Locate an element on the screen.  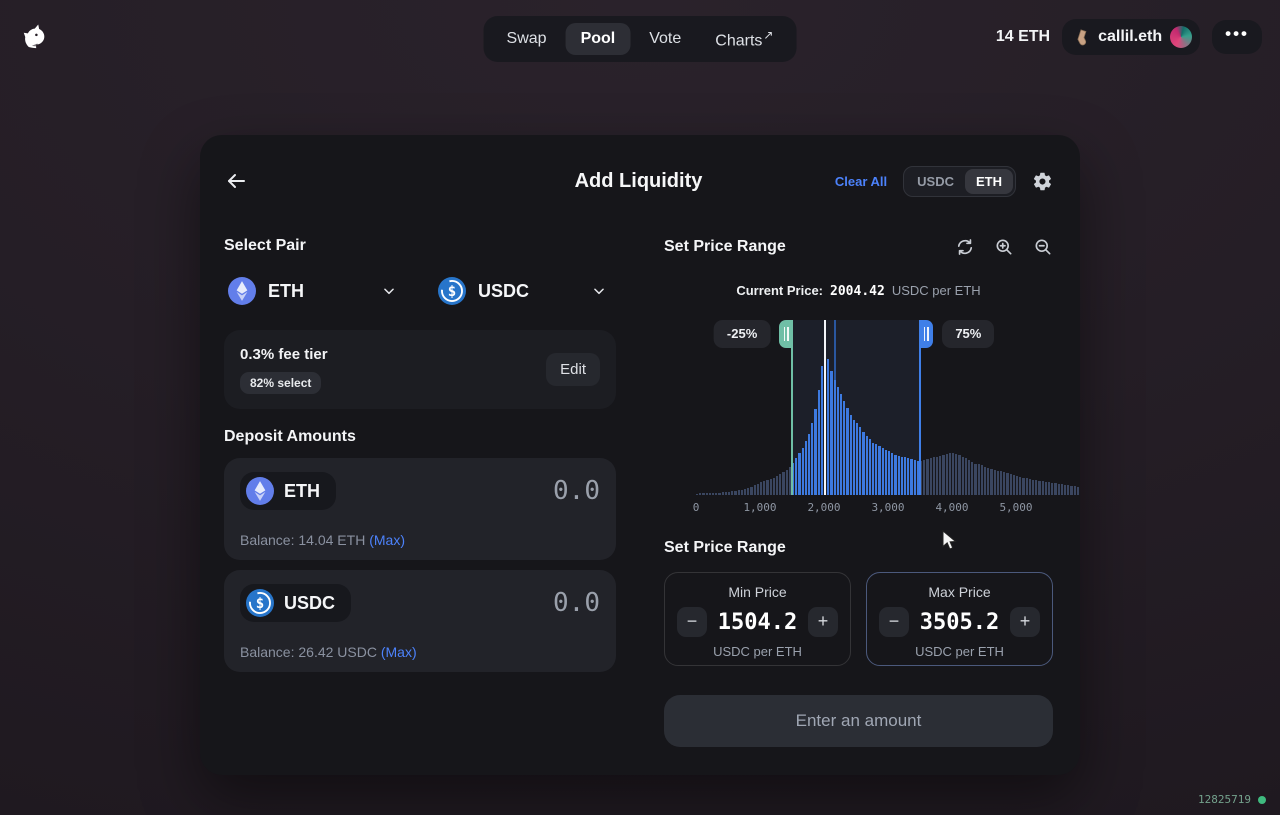
usdc-icon: $ is located at coordinates (260, 603).